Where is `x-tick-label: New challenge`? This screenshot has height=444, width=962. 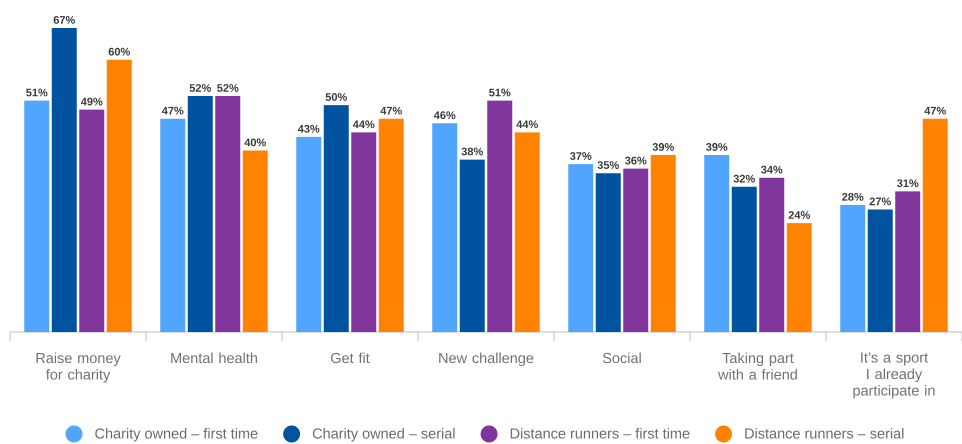 x-tick-label: New challenge is located at coordinates (486, 359).